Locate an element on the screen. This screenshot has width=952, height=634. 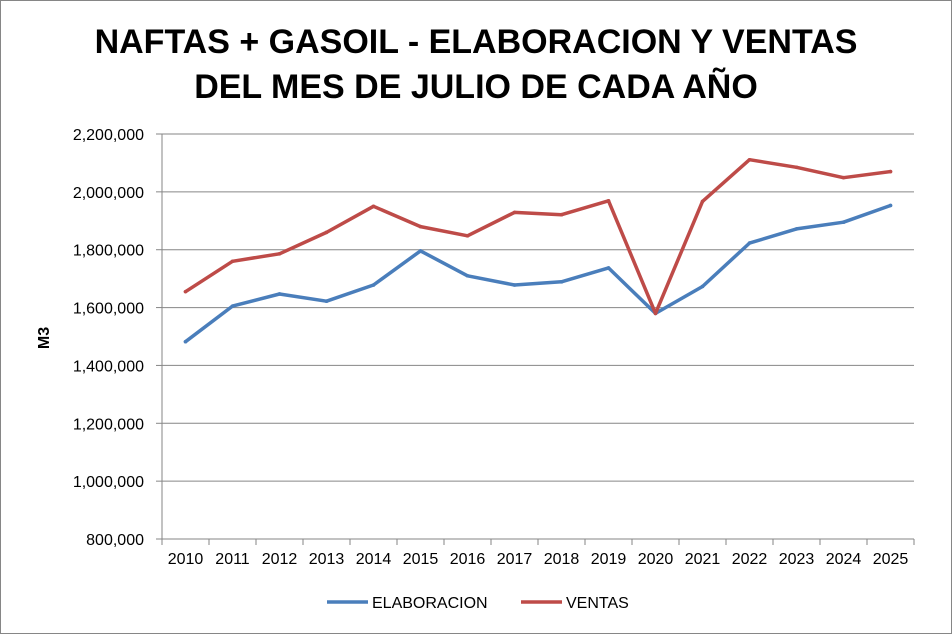
x-tick-label: 2020 is located at coordinates (656, 559).